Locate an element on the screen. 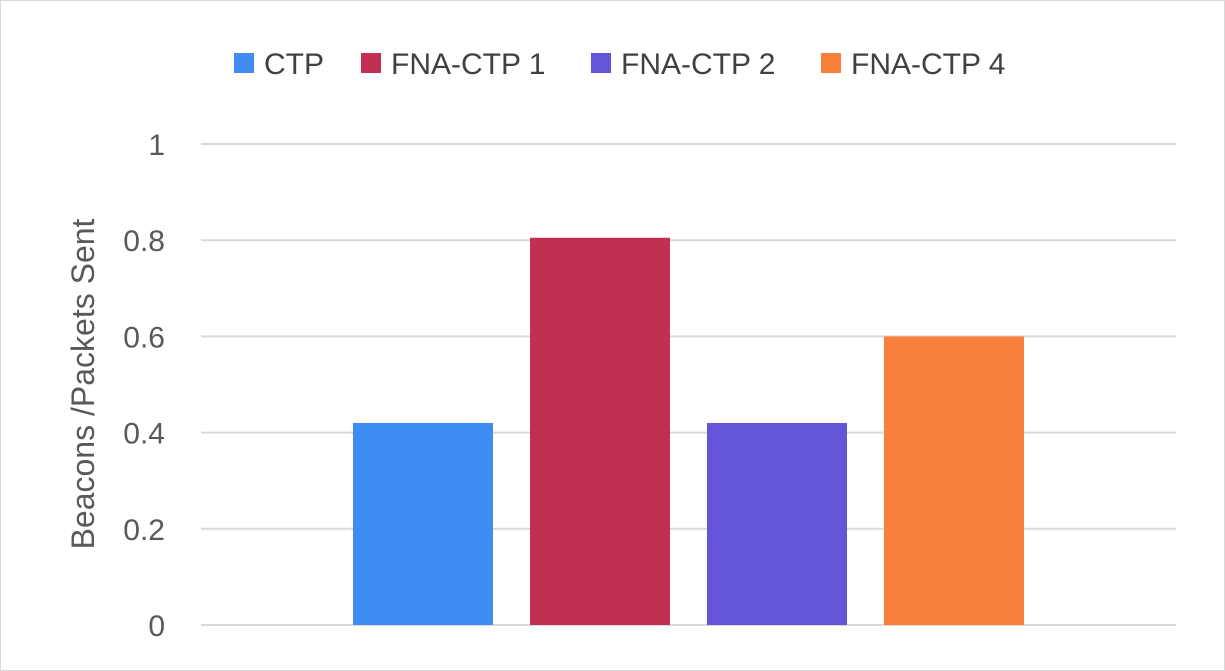 The image size is (1225, 671). y-tick-labels: 0 0.2 0.4 0.6 0.8 1 is located at coordinates (144, 386).